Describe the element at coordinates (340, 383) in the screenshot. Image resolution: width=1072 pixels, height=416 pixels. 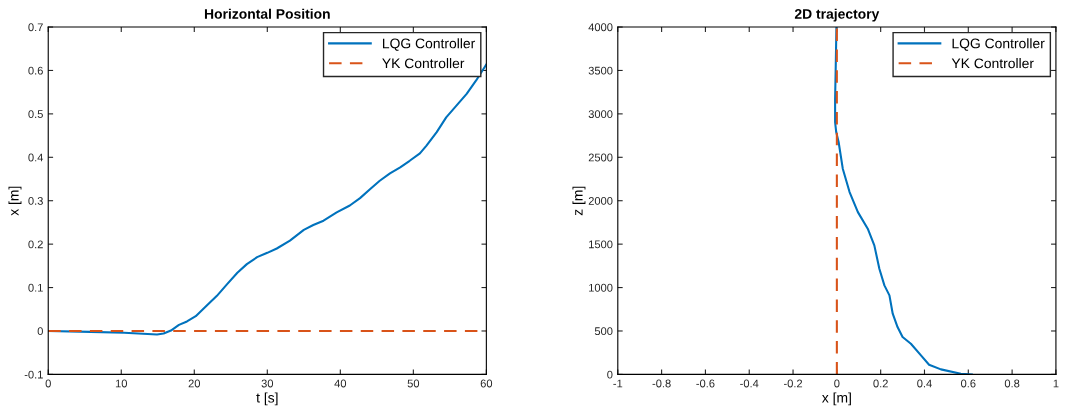
I see `x-tick-label: 40` at that location.